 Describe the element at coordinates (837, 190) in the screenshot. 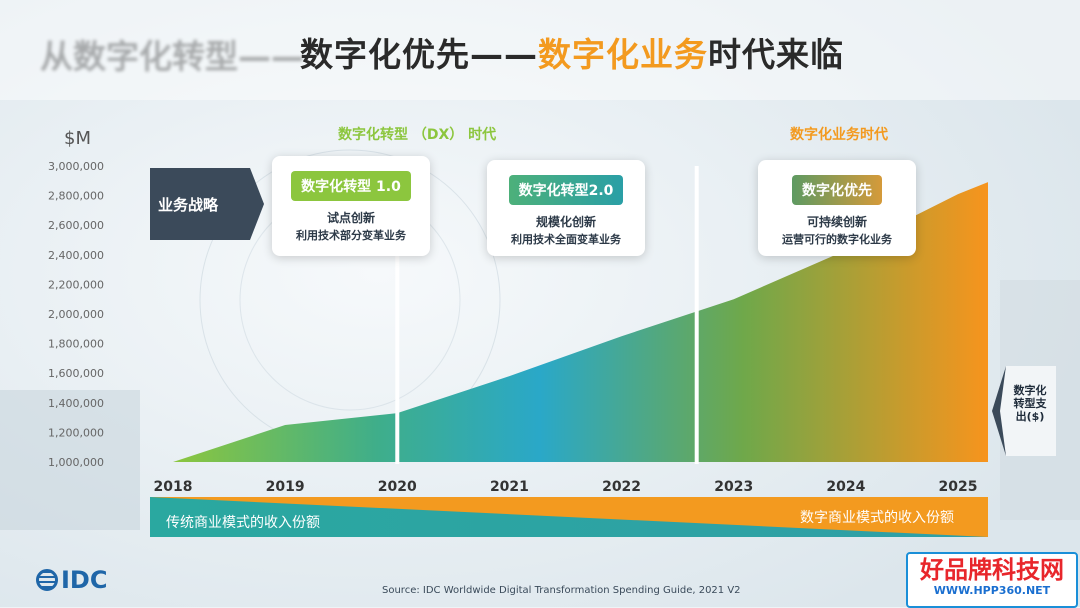

I see `card-digital-first-pill: 数字化优先` at that location.